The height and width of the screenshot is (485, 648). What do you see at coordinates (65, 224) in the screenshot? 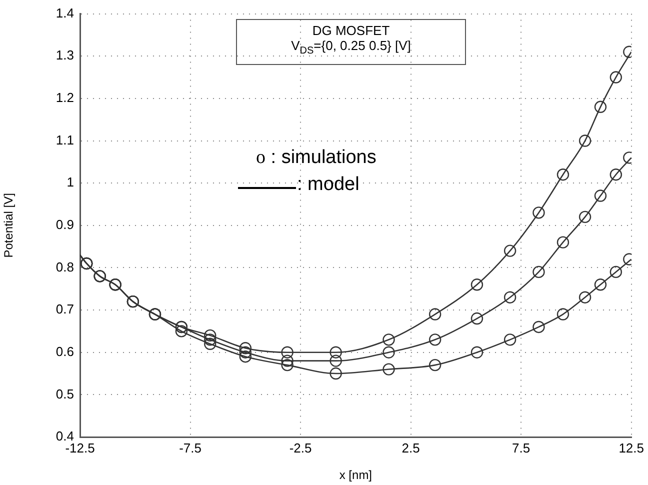
I see `y-tick-label: 0.9` at bounding box center [65, 224].